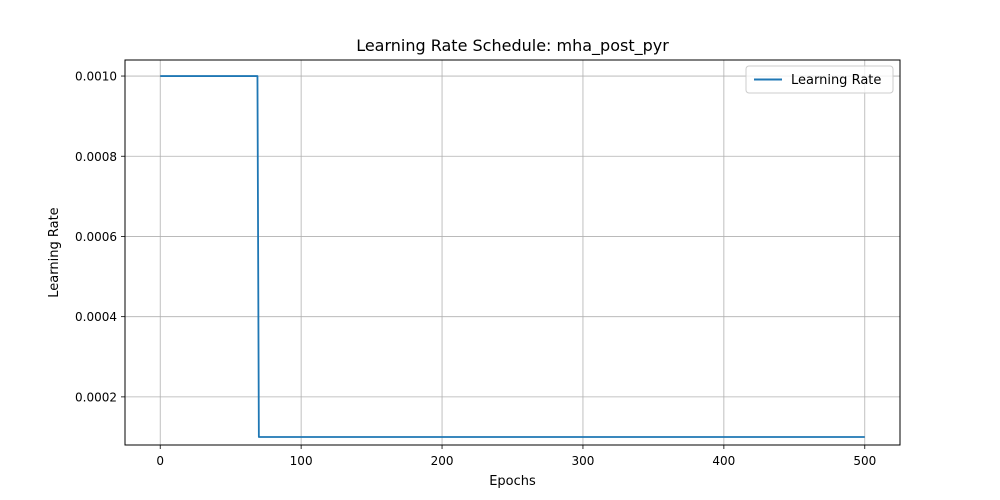  Describe the element at coordinates (836, 80) in the screenshot. I see `legend-label: Learning Rate` at that location.